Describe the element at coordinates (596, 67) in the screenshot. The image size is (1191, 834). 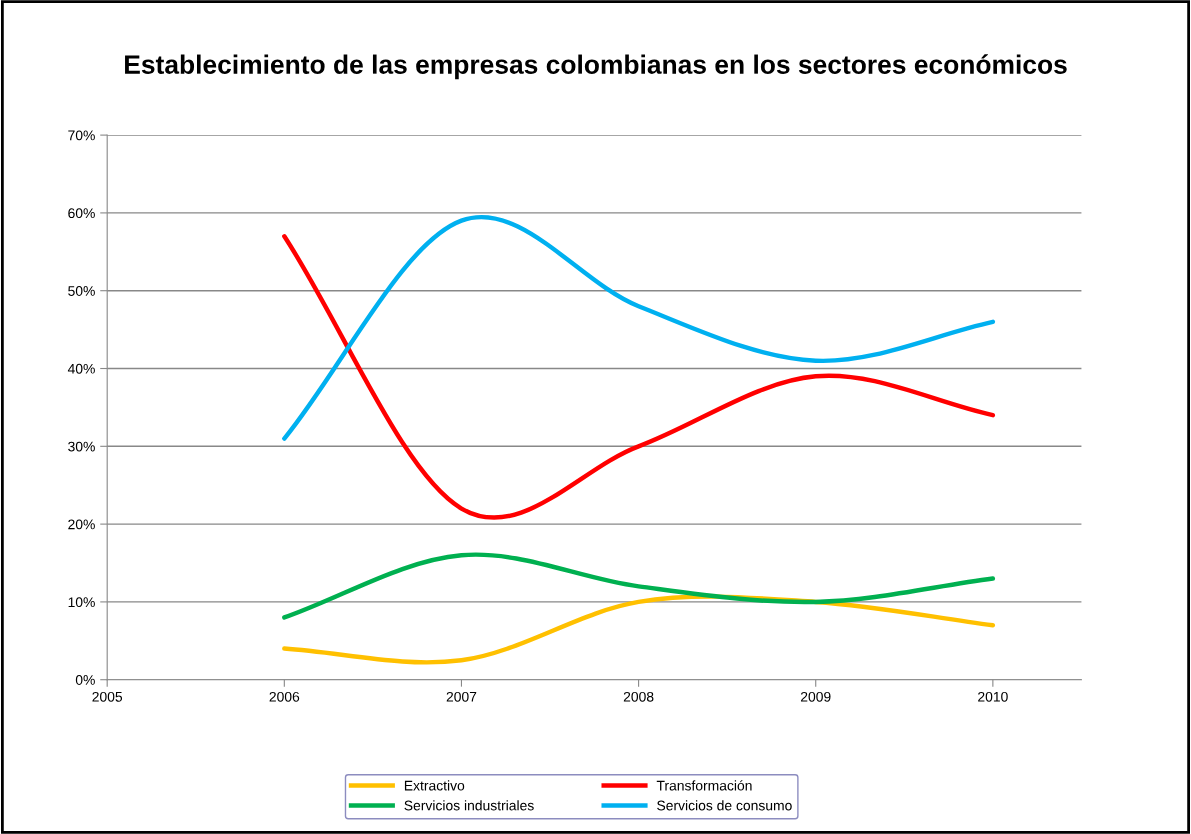
I see `chart-title: Establecimiento de las empresas colombianas en los sectores económicos` at that location.